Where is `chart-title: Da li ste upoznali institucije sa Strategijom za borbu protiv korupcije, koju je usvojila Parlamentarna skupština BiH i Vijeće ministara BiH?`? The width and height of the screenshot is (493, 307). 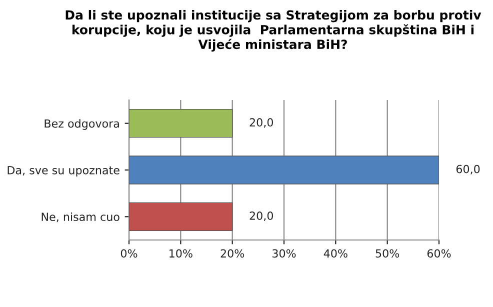 chart-title: Da li ste upoznali institucije sa Strategijom za borbu protiv korupcije, koju je usvojila Parlamentarna skupština BiH i Vijeće ministara BiH? is located at coordinates (274, 31).